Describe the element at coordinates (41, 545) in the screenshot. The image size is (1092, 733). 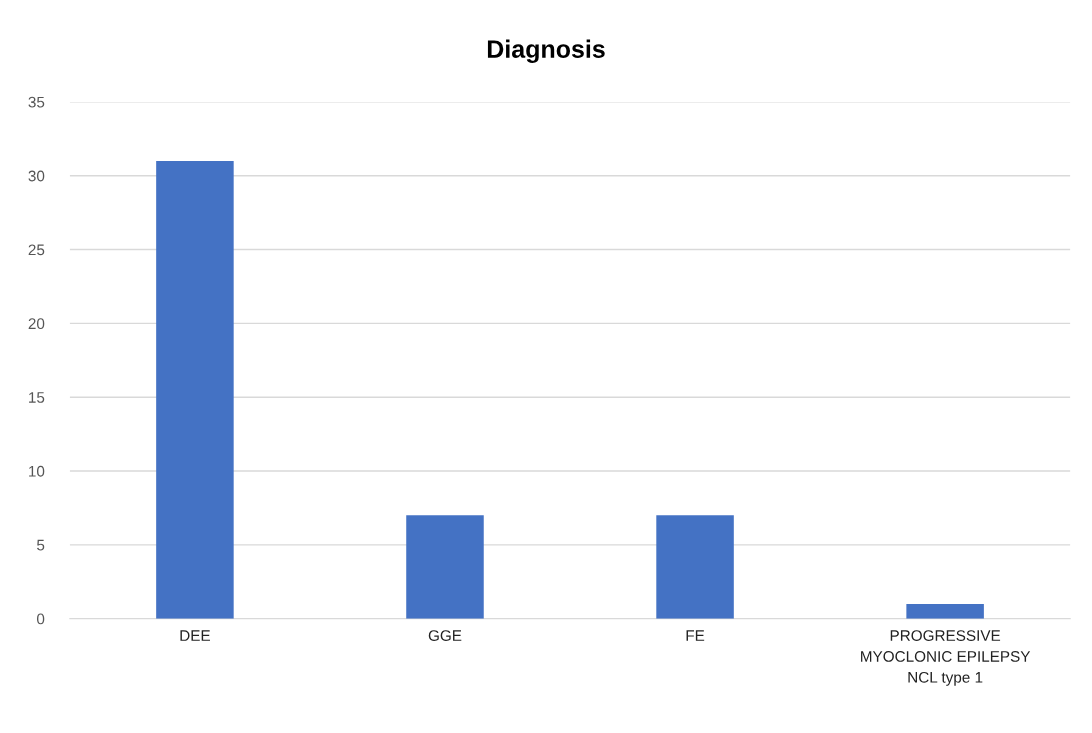
I see `y-tick-label: 5` at that location.